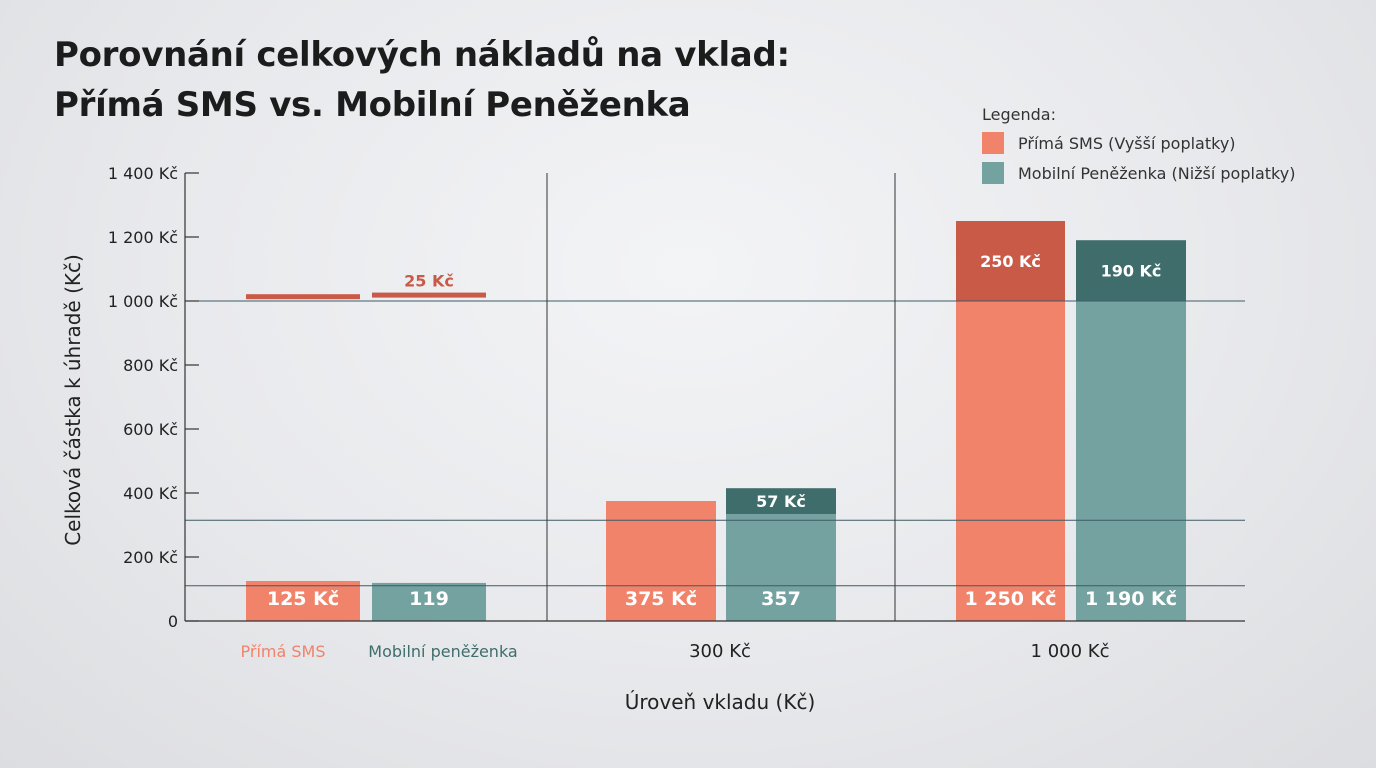 This screenshot has width=1376, height=768. I want to click on legend-title: Legenda:, so click(1019, 114).